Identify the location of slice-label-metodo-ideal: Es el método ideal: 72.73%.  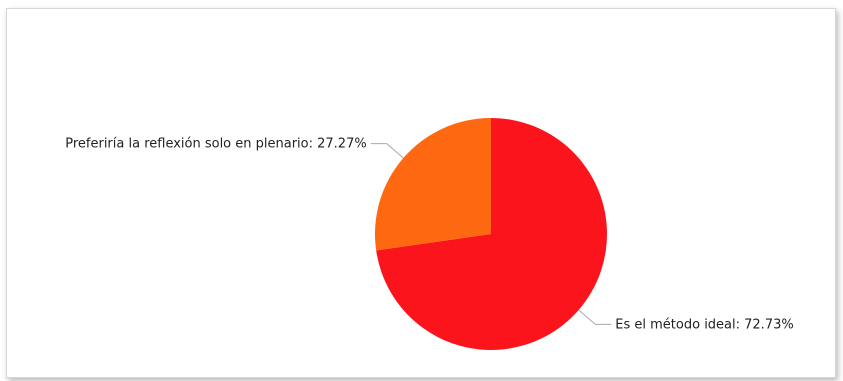
(704, 324).